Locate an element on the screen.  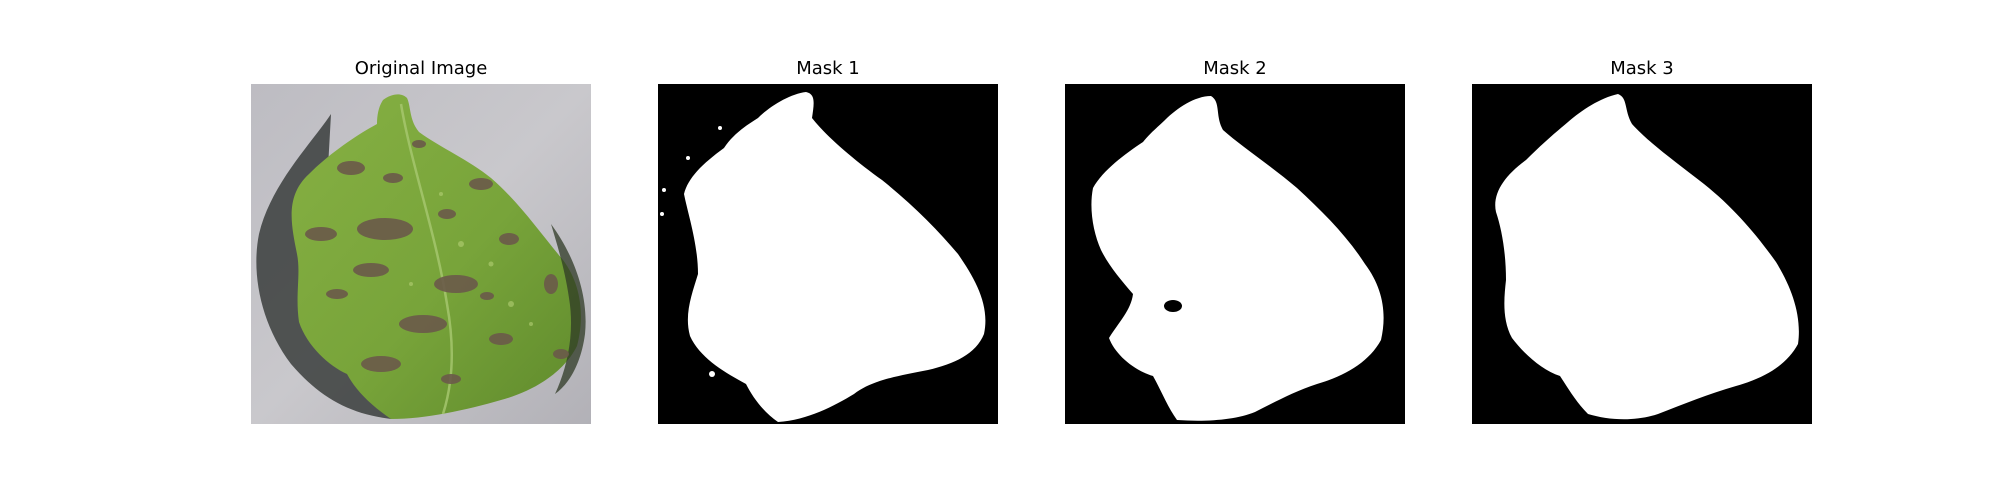
panel-title: Original Image is located at coordinates (421, 68).